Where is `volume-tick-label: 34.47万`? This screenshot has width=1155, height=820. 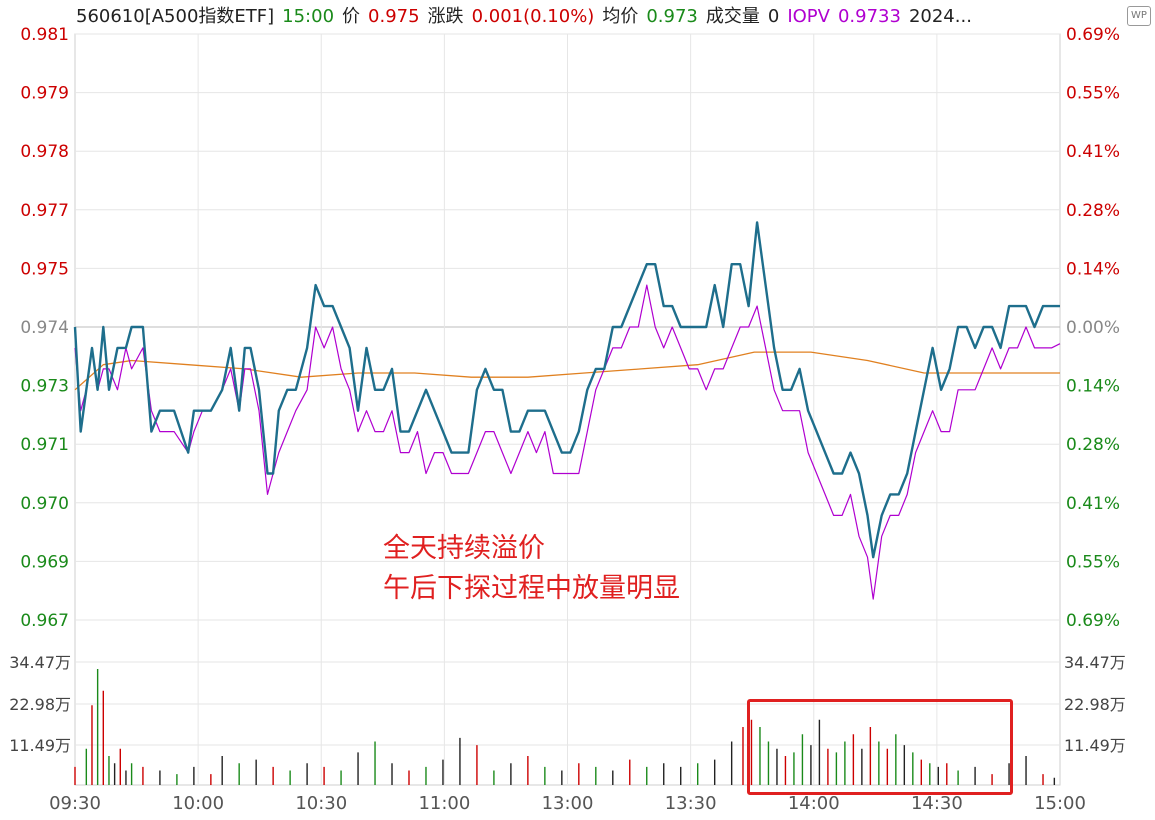 volume-tick-label: 34.47万 is located at coordinates (40, 662).